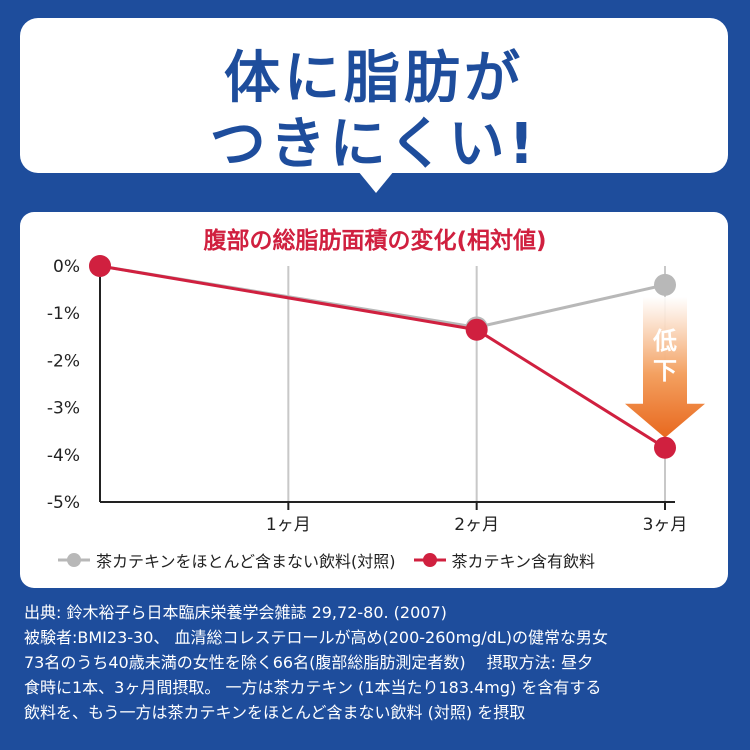 The image size is (750, 750). I want to click on x-tick-label: 3ヶ月, so click(665, 525).